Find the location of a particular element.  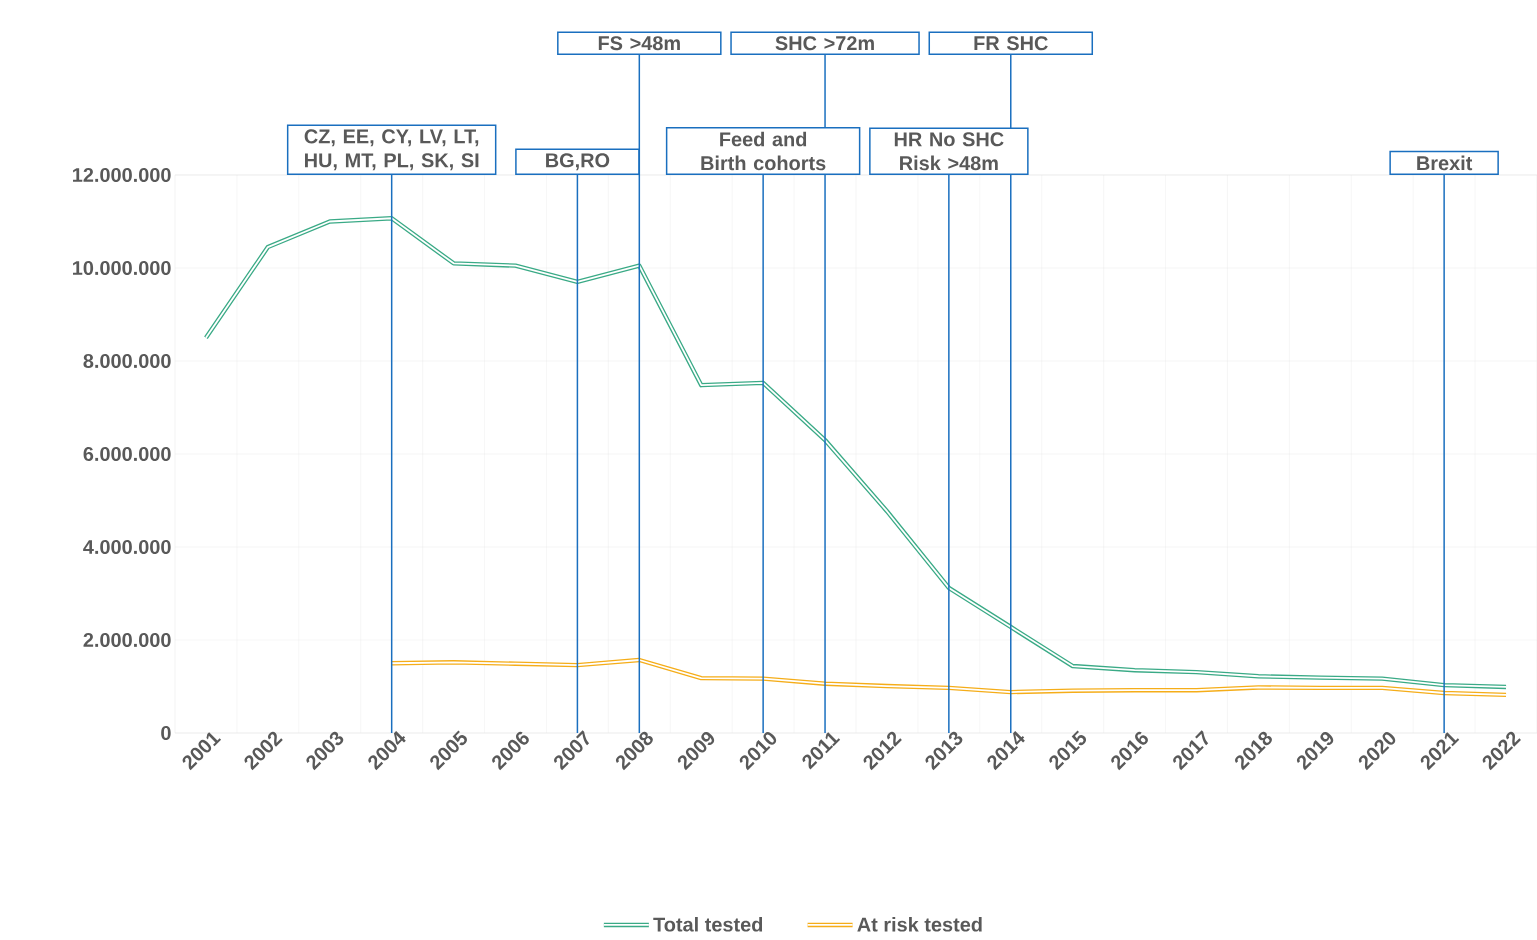

ref-line-label: BG,RO is located at coordinates (578, 162).